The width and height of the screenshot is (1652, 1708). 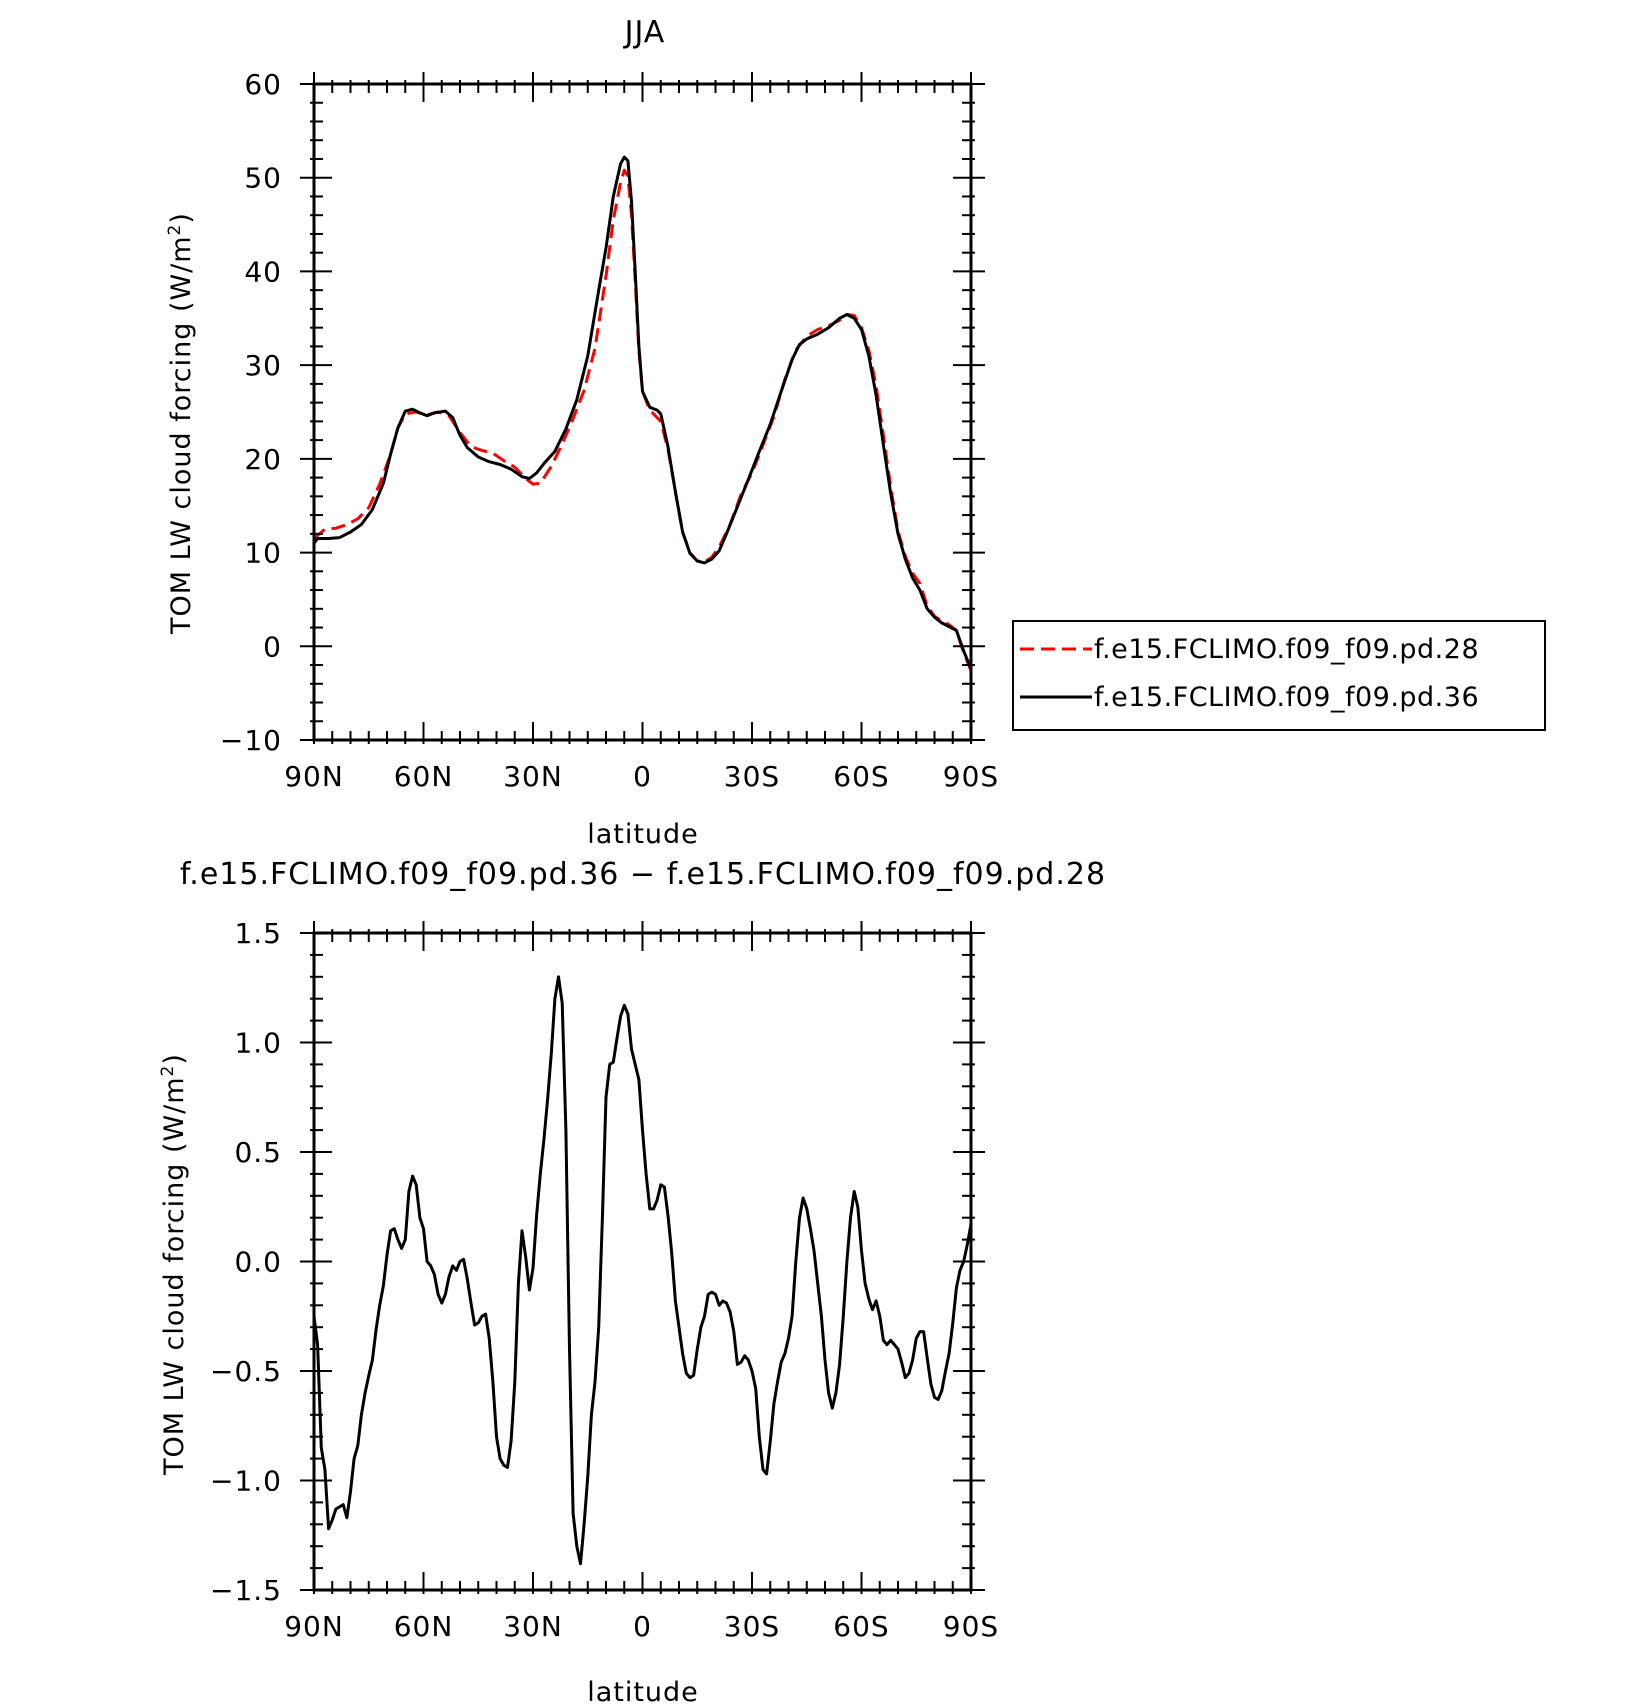 I want to click on chart0-x-tick-label: 0, so click(x=642, y=776).